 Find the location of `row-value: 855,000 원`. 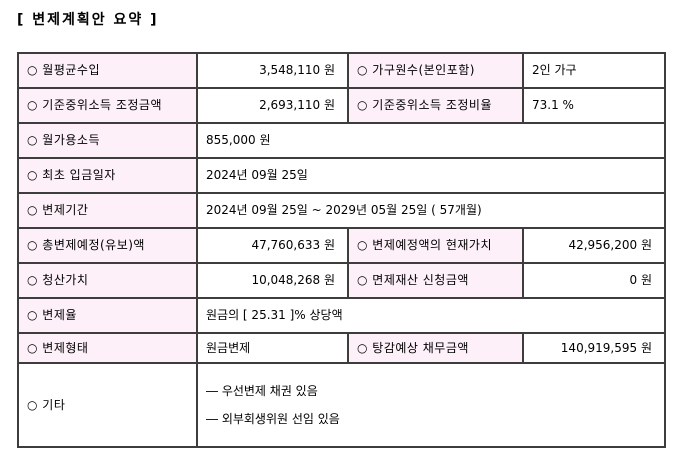

row-value: 855,000 원 is located at coordinates (431, 140).